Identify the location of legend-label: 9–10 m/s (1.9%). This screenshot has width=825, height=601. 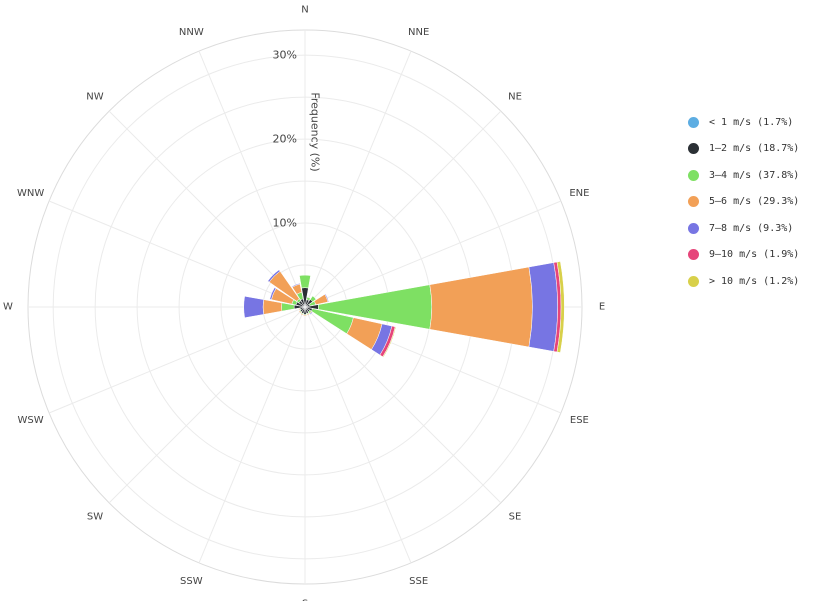
(754, 255).